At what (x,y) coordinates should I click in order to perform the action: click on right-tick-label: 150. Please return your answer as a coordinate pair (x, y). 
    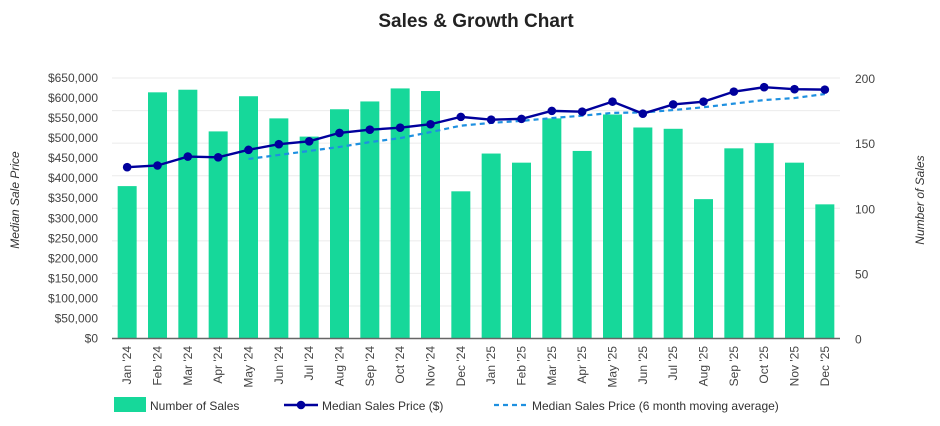
    Looking at the image, I should click on (865, 144).